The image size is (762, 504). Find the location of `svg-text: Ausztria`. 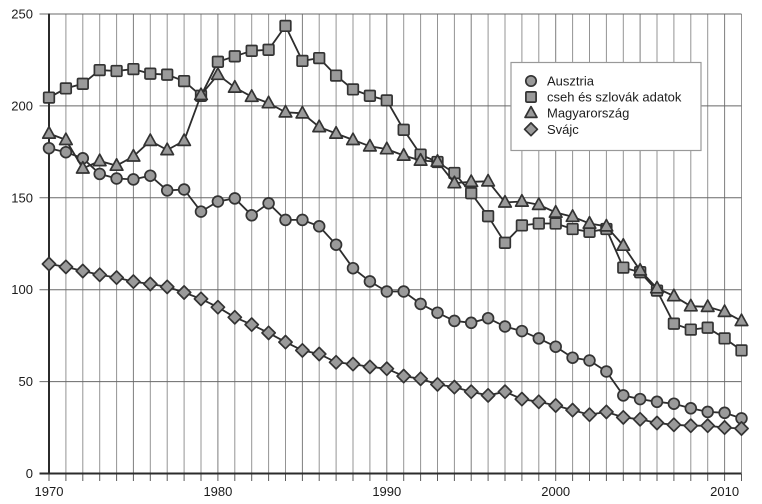

svg-text: Ausztria is located at coordinates (571, 81).